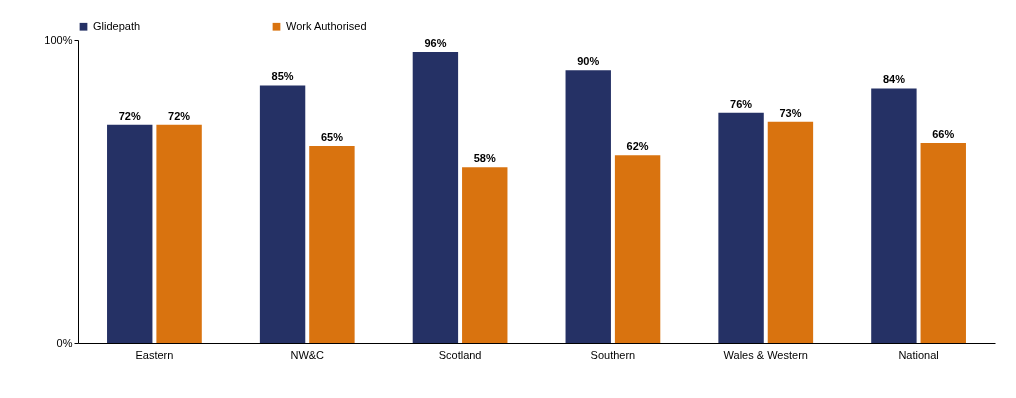 The image size is (1016, 398). Describe the element at coordinates (943, 134) in the screenshot. I see `data-label: 66%` at that location.